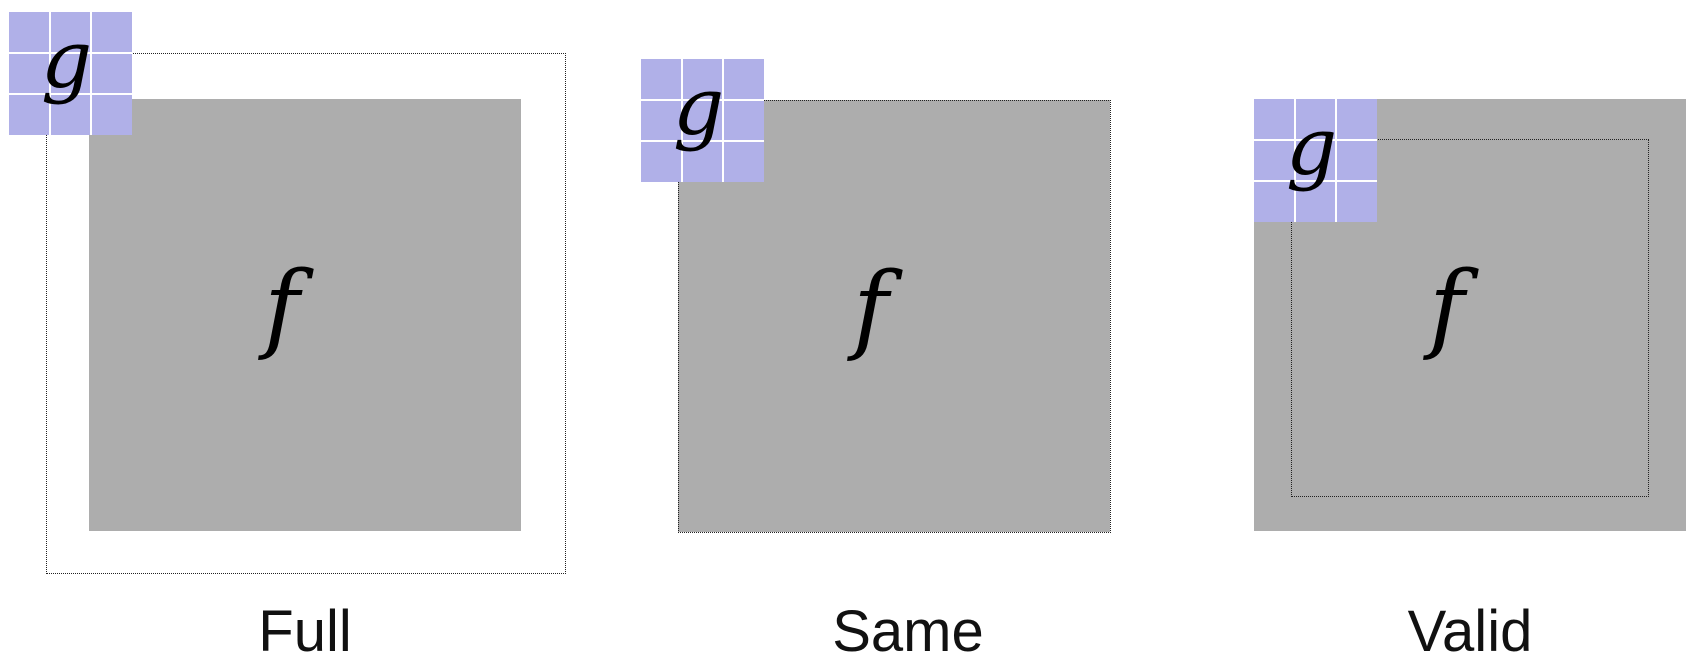  I want to click on caption-valid: Valid, so click(1470, 631).